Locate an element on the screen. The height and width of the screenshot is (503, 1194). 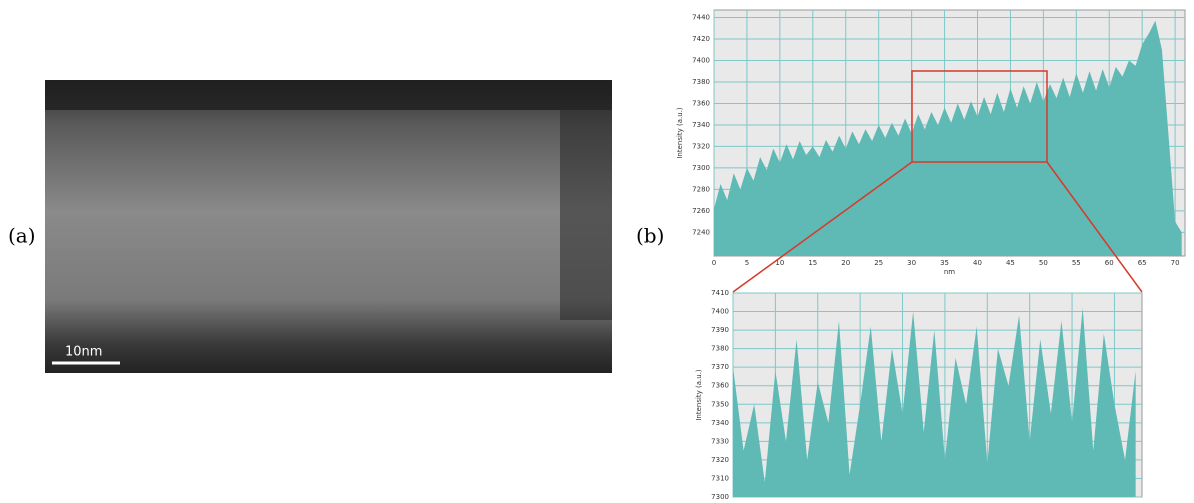
x-tick-label: 60 is located at coordinates (1109, 263).